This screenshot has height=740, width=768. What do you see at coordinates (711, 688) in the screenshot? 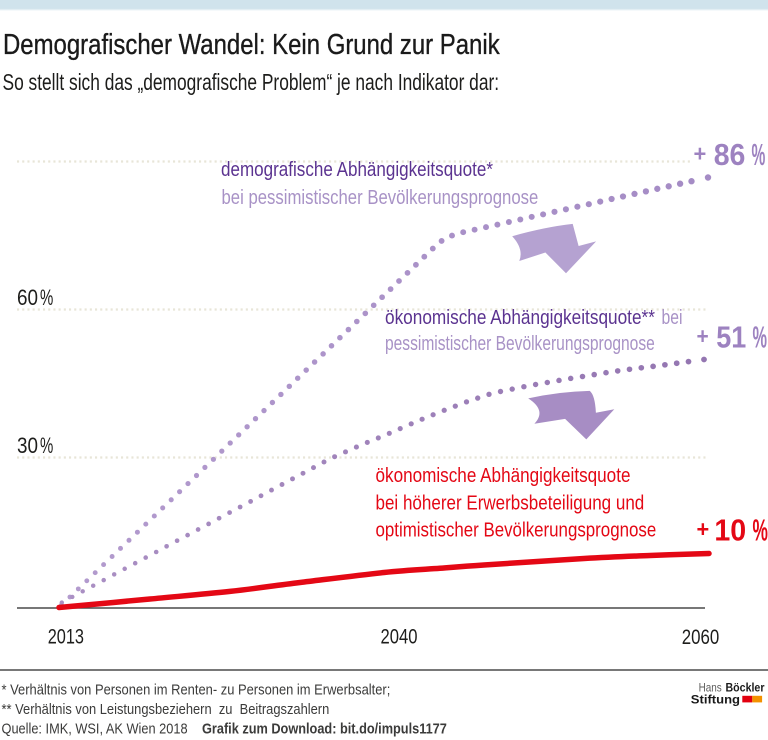
I see `svg-text: Hans` at bounding box center [711, 688].